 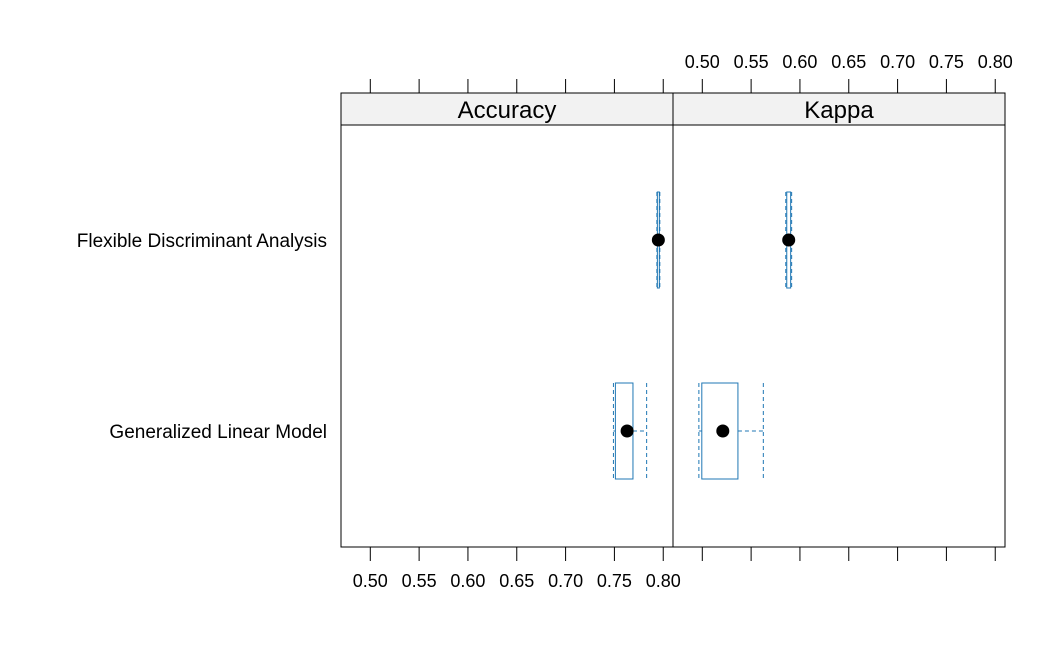 I want to click on category-label: Generalized Linear Model, so click(x=218, y=432).